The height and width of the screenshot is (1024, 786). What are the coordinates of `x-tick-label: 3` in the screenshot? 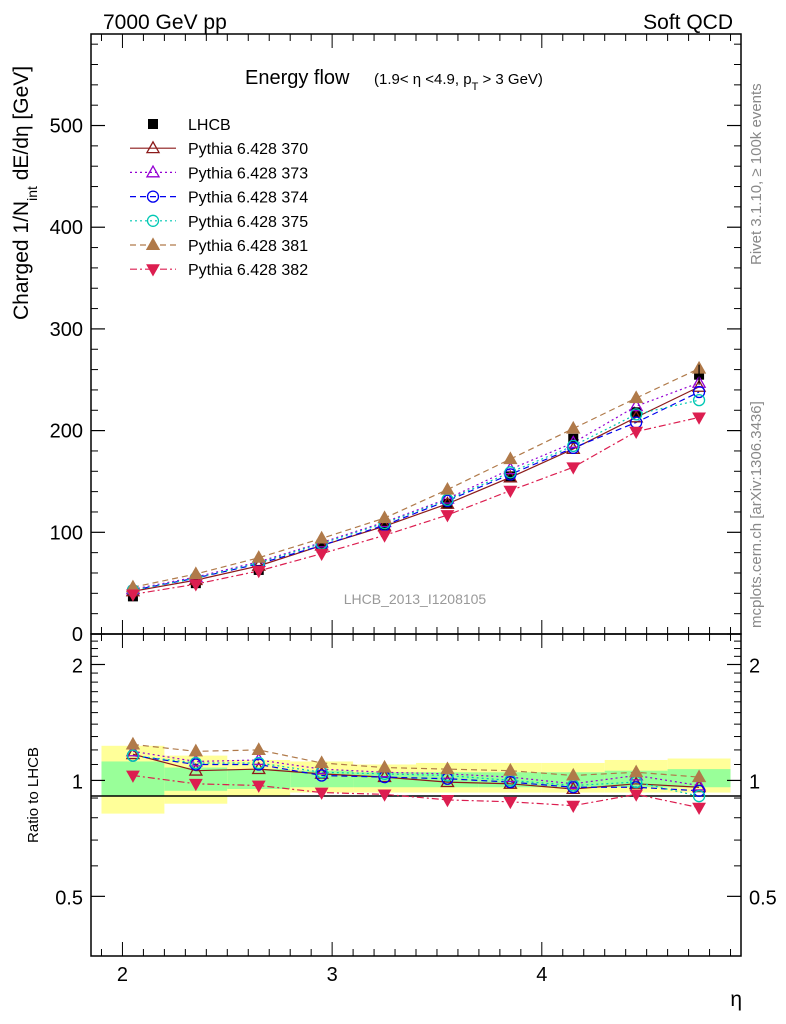 It's located at (332, 975).